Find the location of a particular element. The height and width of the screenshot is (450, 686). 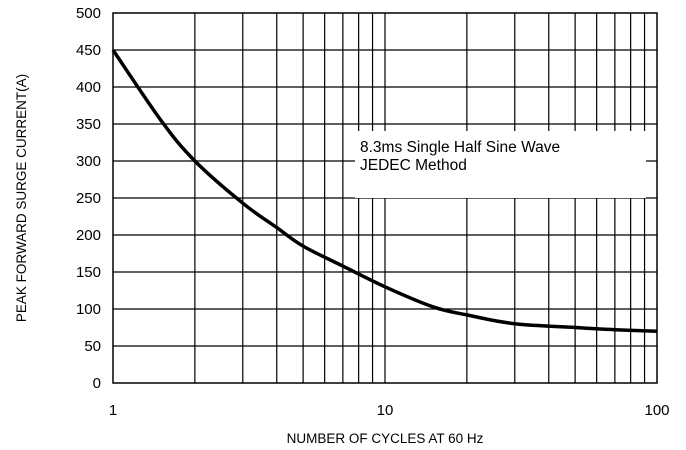

x-axis-label: NUMBER OF CYCLES AT 60 Hz is located at coordinates (385, 438).